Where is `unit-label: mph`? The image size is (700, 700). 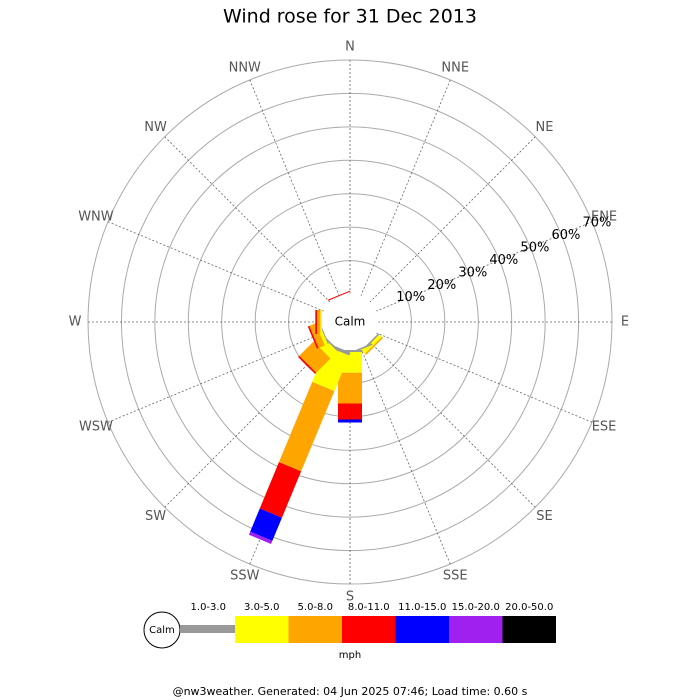 unit-label: mph is located at coordinates (350, 655).